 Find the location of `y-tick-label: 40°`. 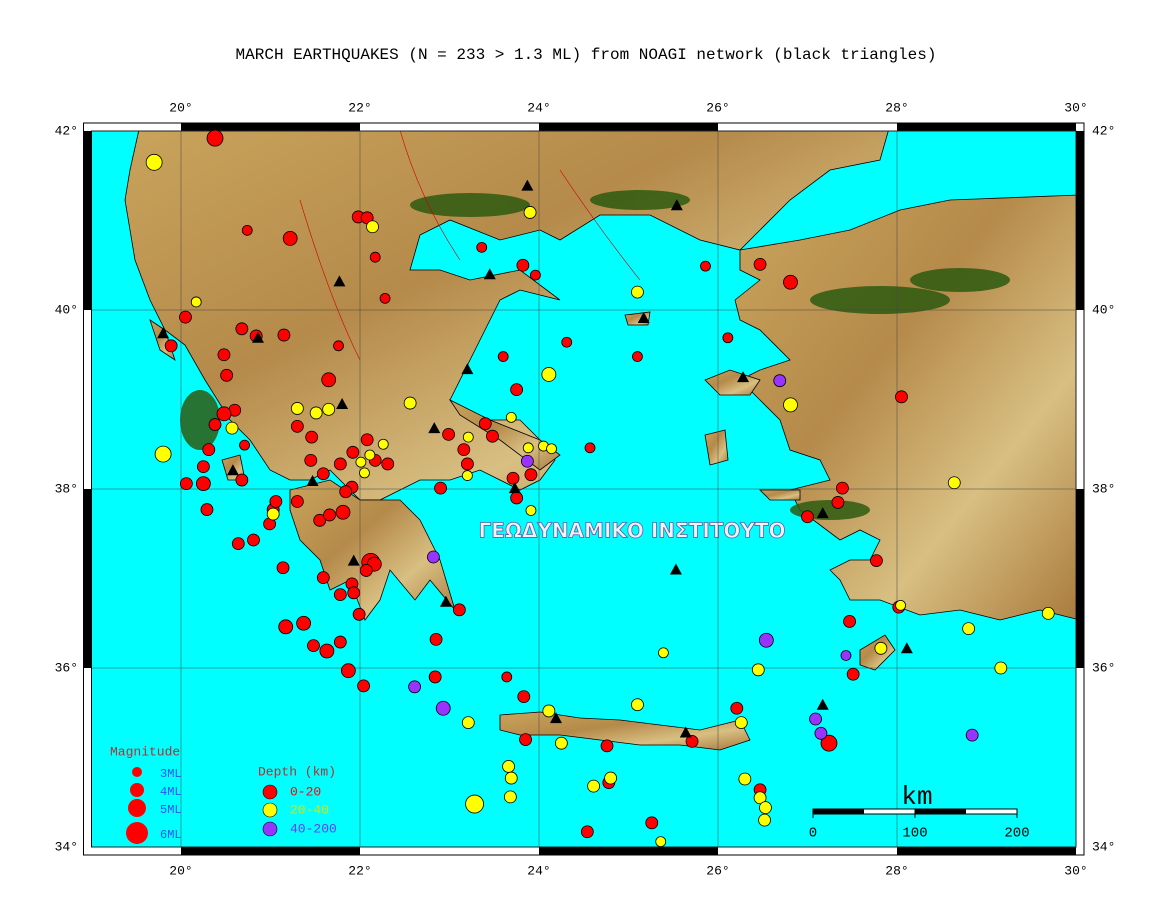

y-tick-label: 40° is located at coordinates (66, 309).